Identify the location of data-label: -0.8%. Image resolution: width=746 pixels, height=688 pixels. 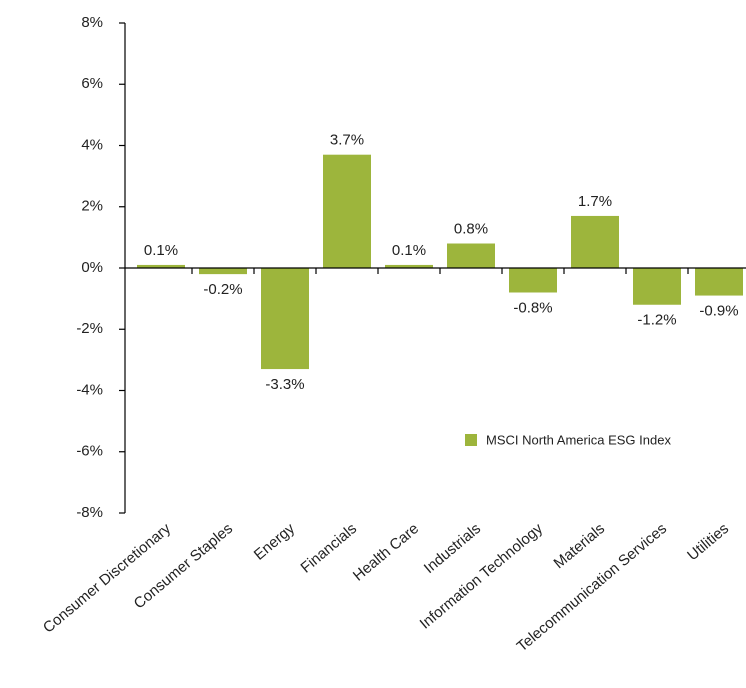
(532, 307).